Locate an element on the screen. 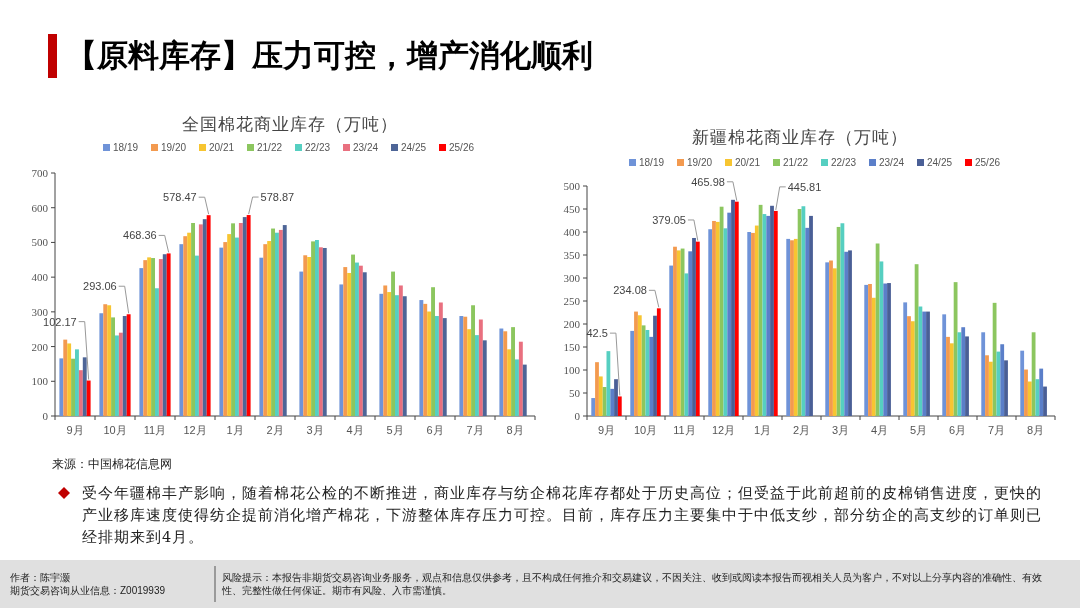 The image size is (1080, 608). y-tick-label: 200 is located at coordinates (572, 324).